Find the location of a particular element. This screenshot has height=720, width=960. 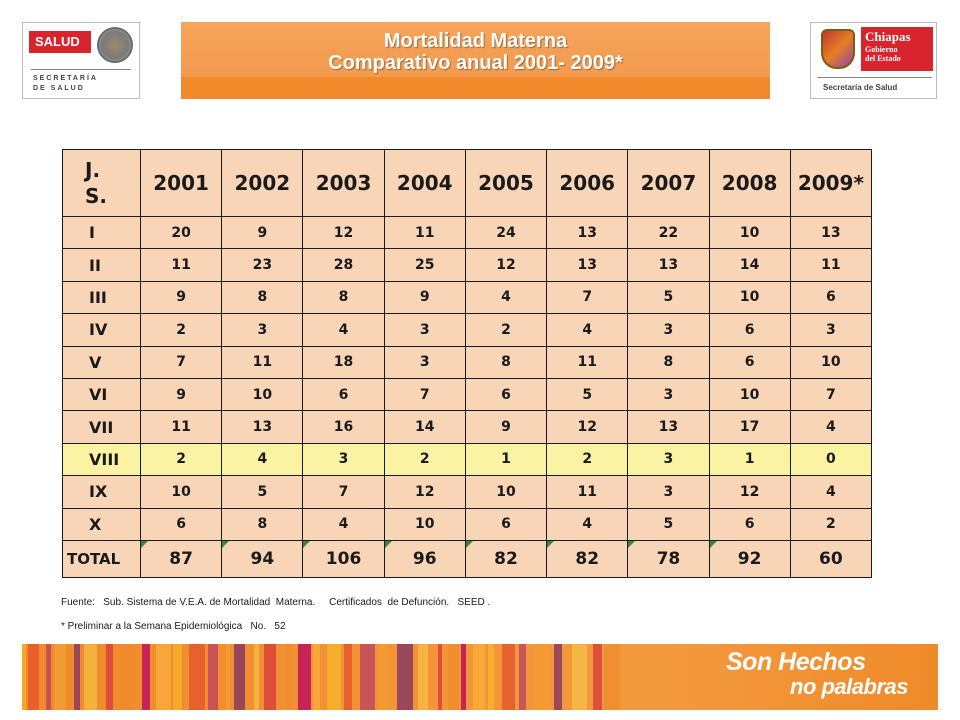

header-corner-cell: J. S. is located at coordinates (101, 183).